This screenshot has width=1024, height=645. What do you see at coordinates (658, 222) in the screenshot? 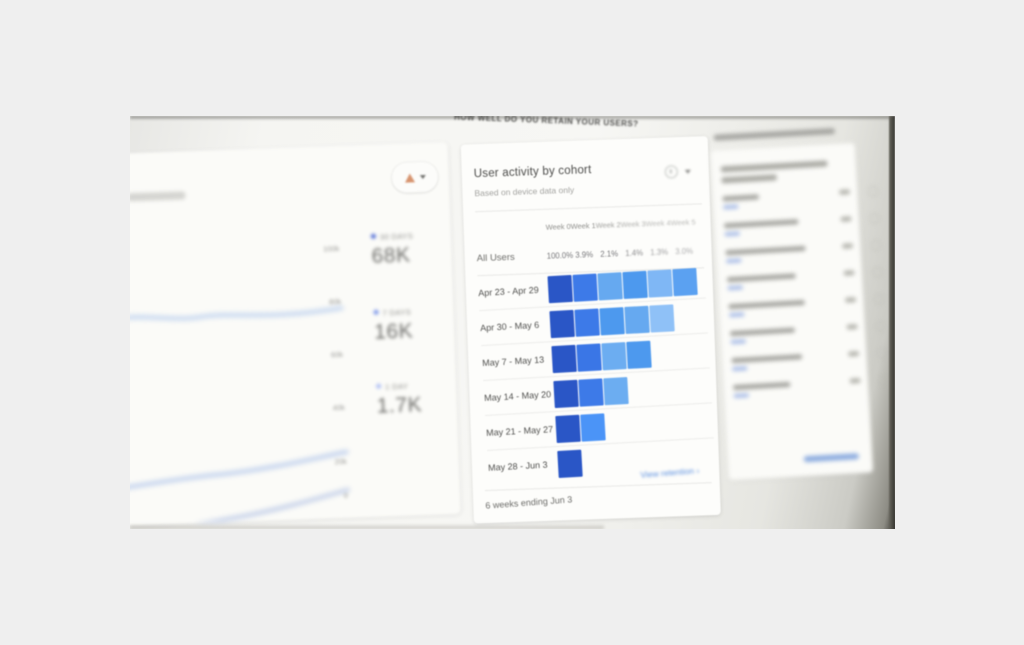
I see `week-header: Week 4` at bounding box center [658, 222].